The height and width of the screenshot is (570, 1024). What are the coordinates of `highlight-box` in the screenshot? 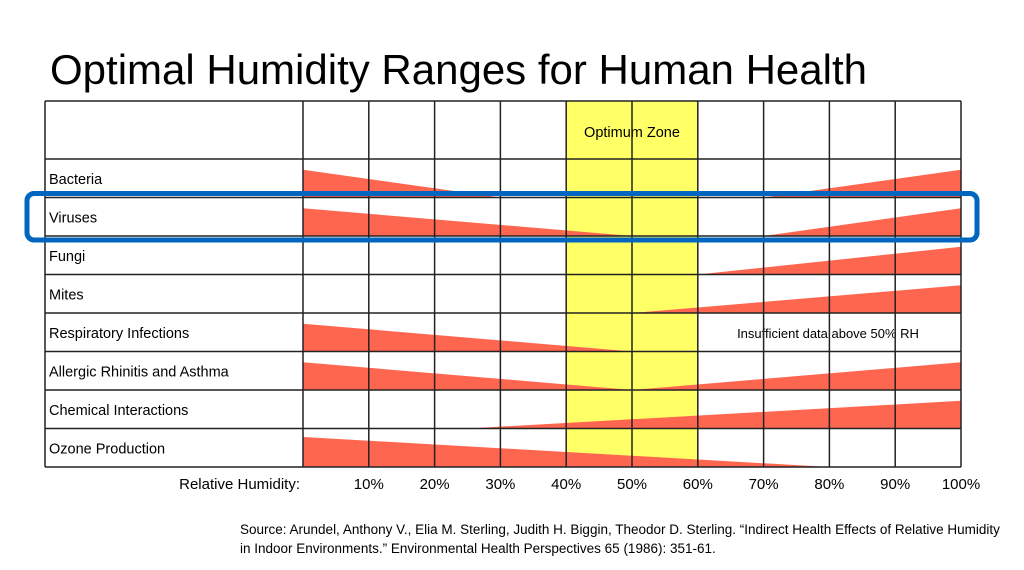 It's located at (502, 217).